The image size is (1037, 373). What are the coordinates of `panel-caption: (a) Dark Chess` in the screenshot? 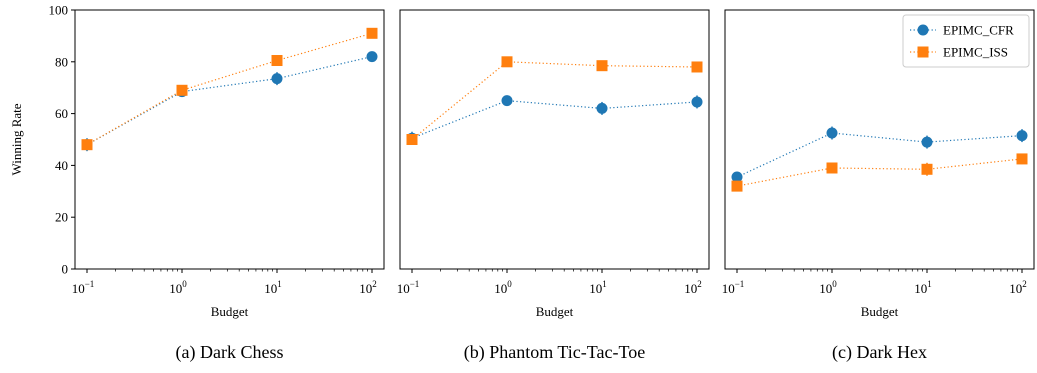 It's located at (230, 352).